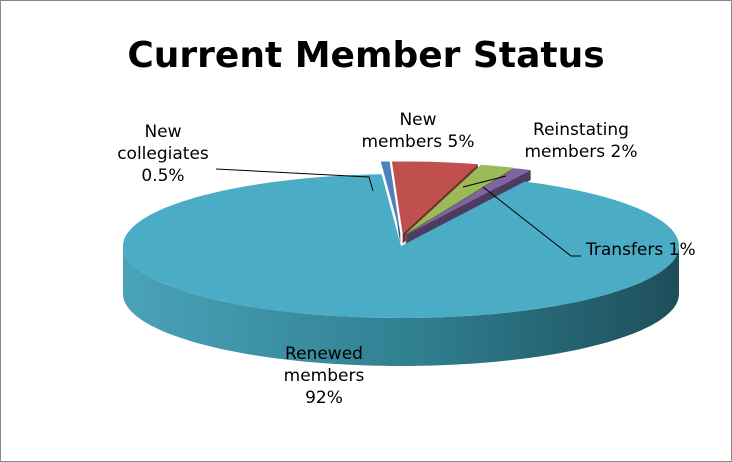 This screenshot has width=732, height=462. I want to click on leader-lines, so click(398, 212).